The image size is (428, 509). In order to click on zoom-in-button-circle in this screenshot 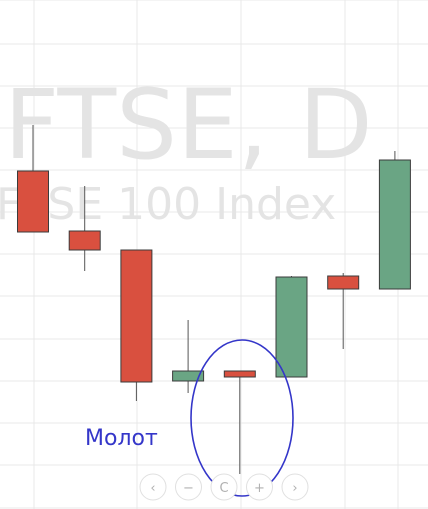, I will do `click(259, 487)`.